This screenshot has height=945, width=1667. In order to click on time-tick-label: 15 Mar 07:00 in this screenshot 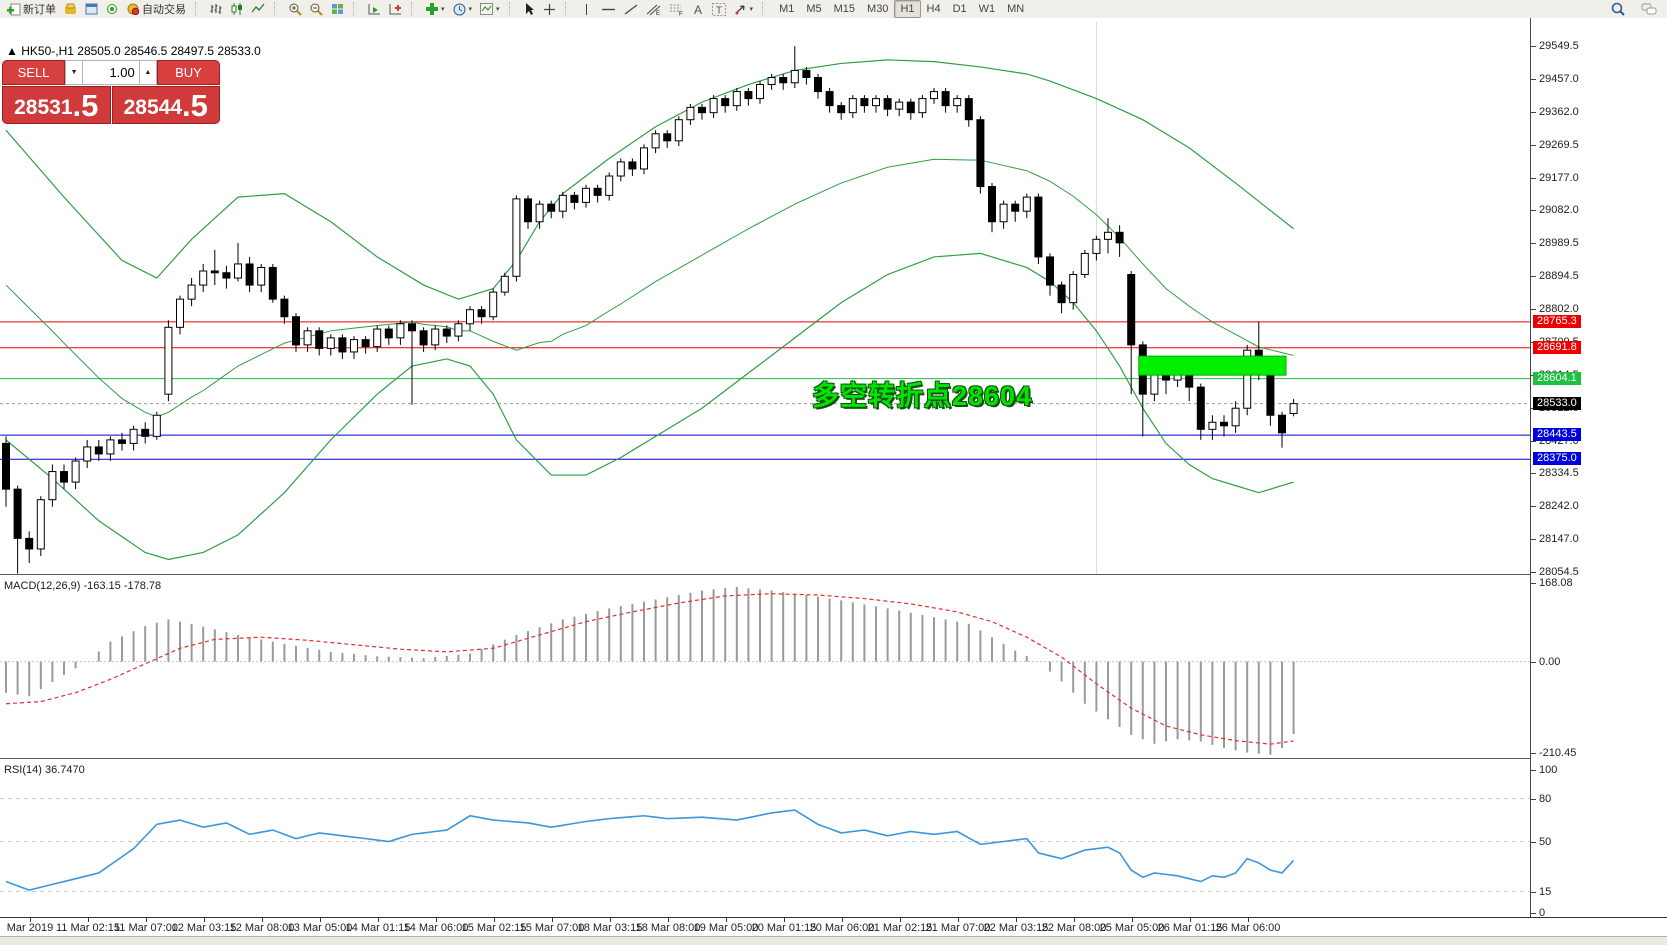, I will do `click(552, 928)`.